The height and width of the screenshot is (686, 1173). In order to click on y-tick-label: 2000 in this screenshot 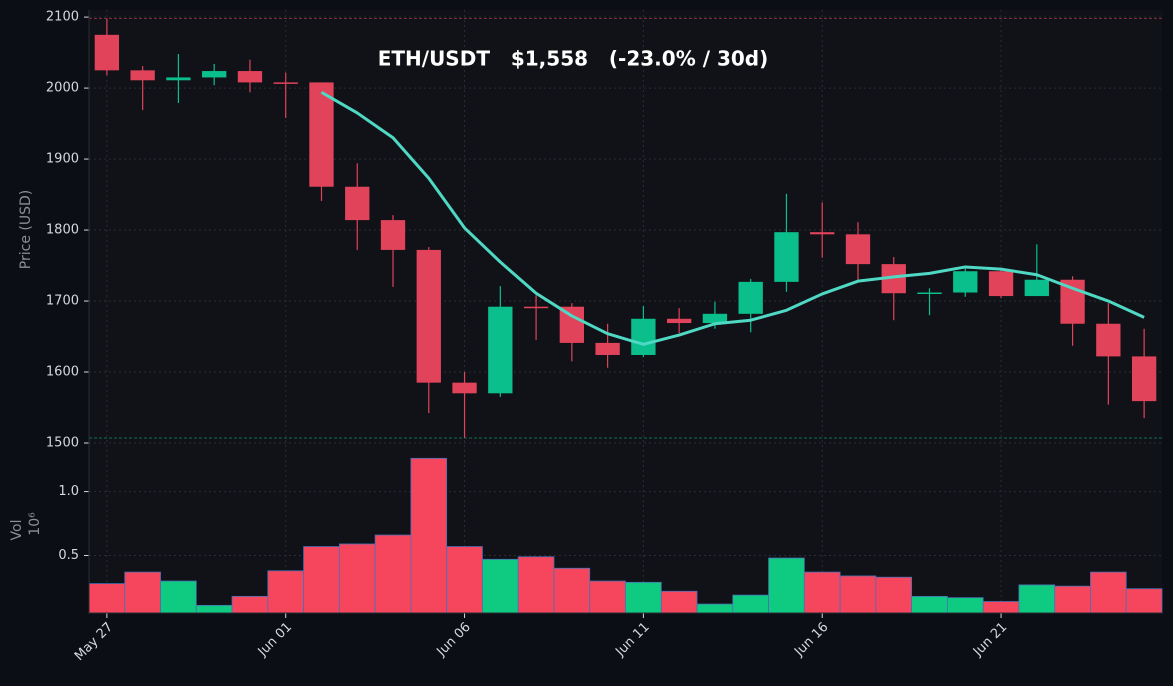, I will do `click(62, 88)`.